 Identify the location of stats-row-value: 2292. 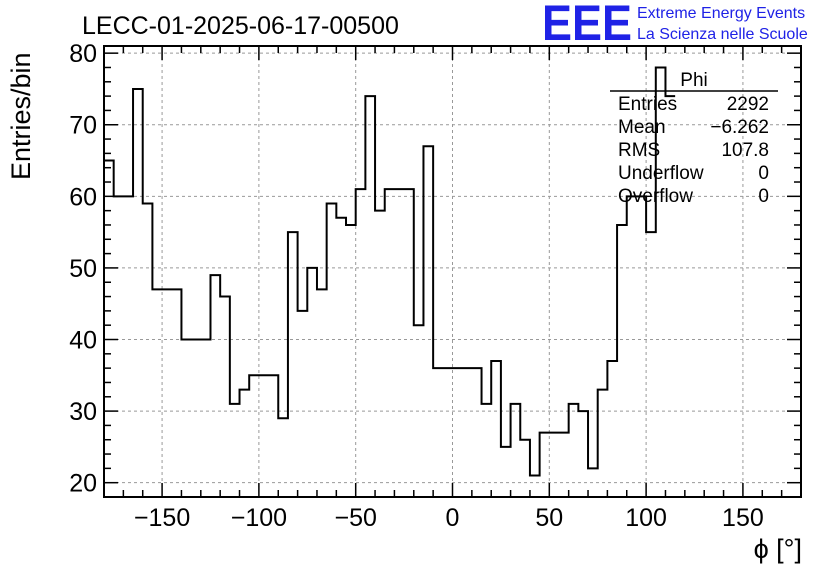
(748, 104).